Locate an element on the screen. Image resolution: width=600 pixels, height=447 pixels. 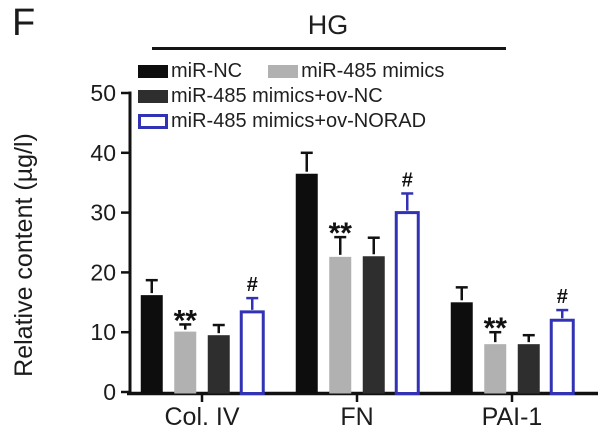
treatment-group-header: HG is located at coordinates (328, 25).